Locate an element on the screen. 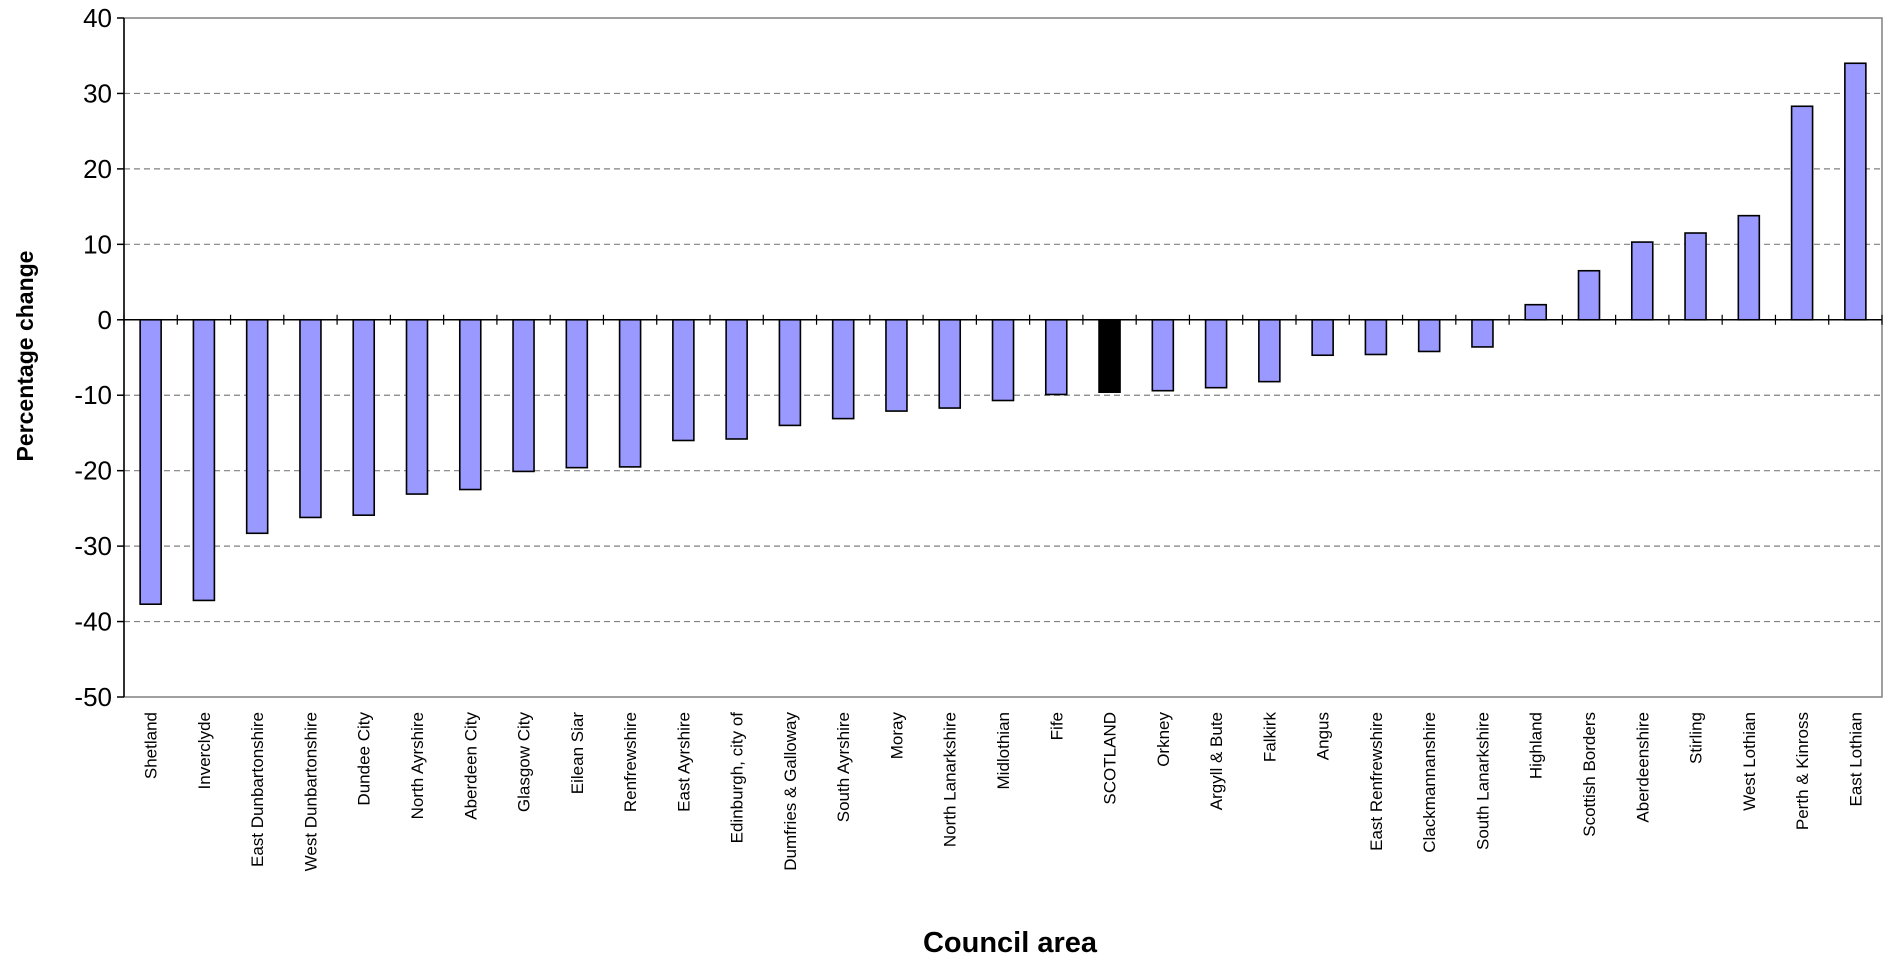 The height and width of the screenshot is (963, 1901). bar-east-renfrewshire is located at coordinates (1376, 337).